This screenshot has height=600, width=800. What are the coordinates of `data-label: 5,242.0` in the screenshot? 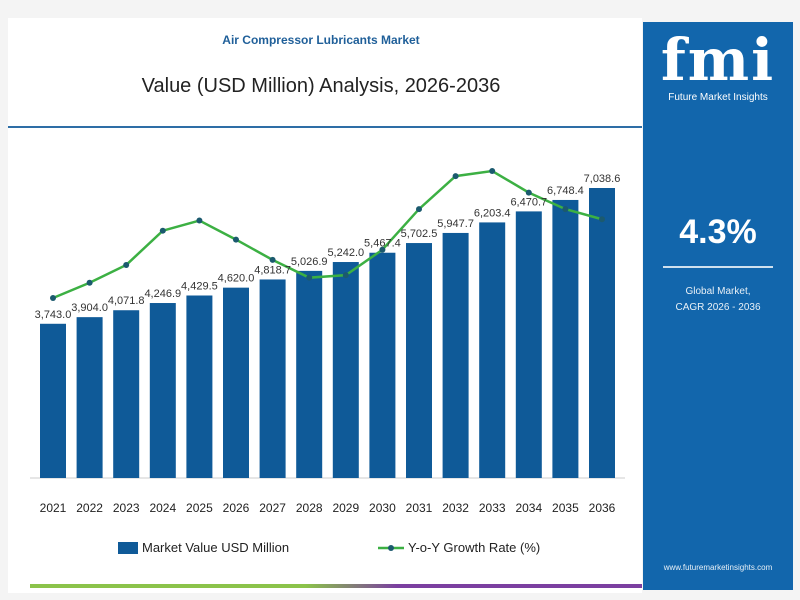 It's located at (345, 253).